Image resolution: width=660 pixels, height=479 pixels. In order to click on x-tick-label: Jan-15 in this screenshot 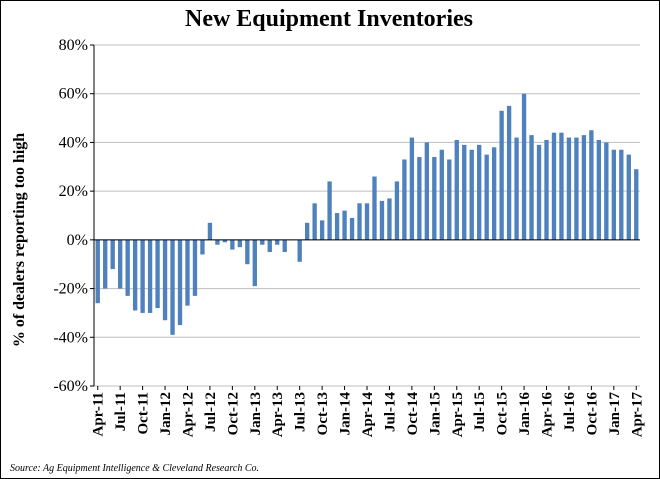, I will do `click(435, 413)`.